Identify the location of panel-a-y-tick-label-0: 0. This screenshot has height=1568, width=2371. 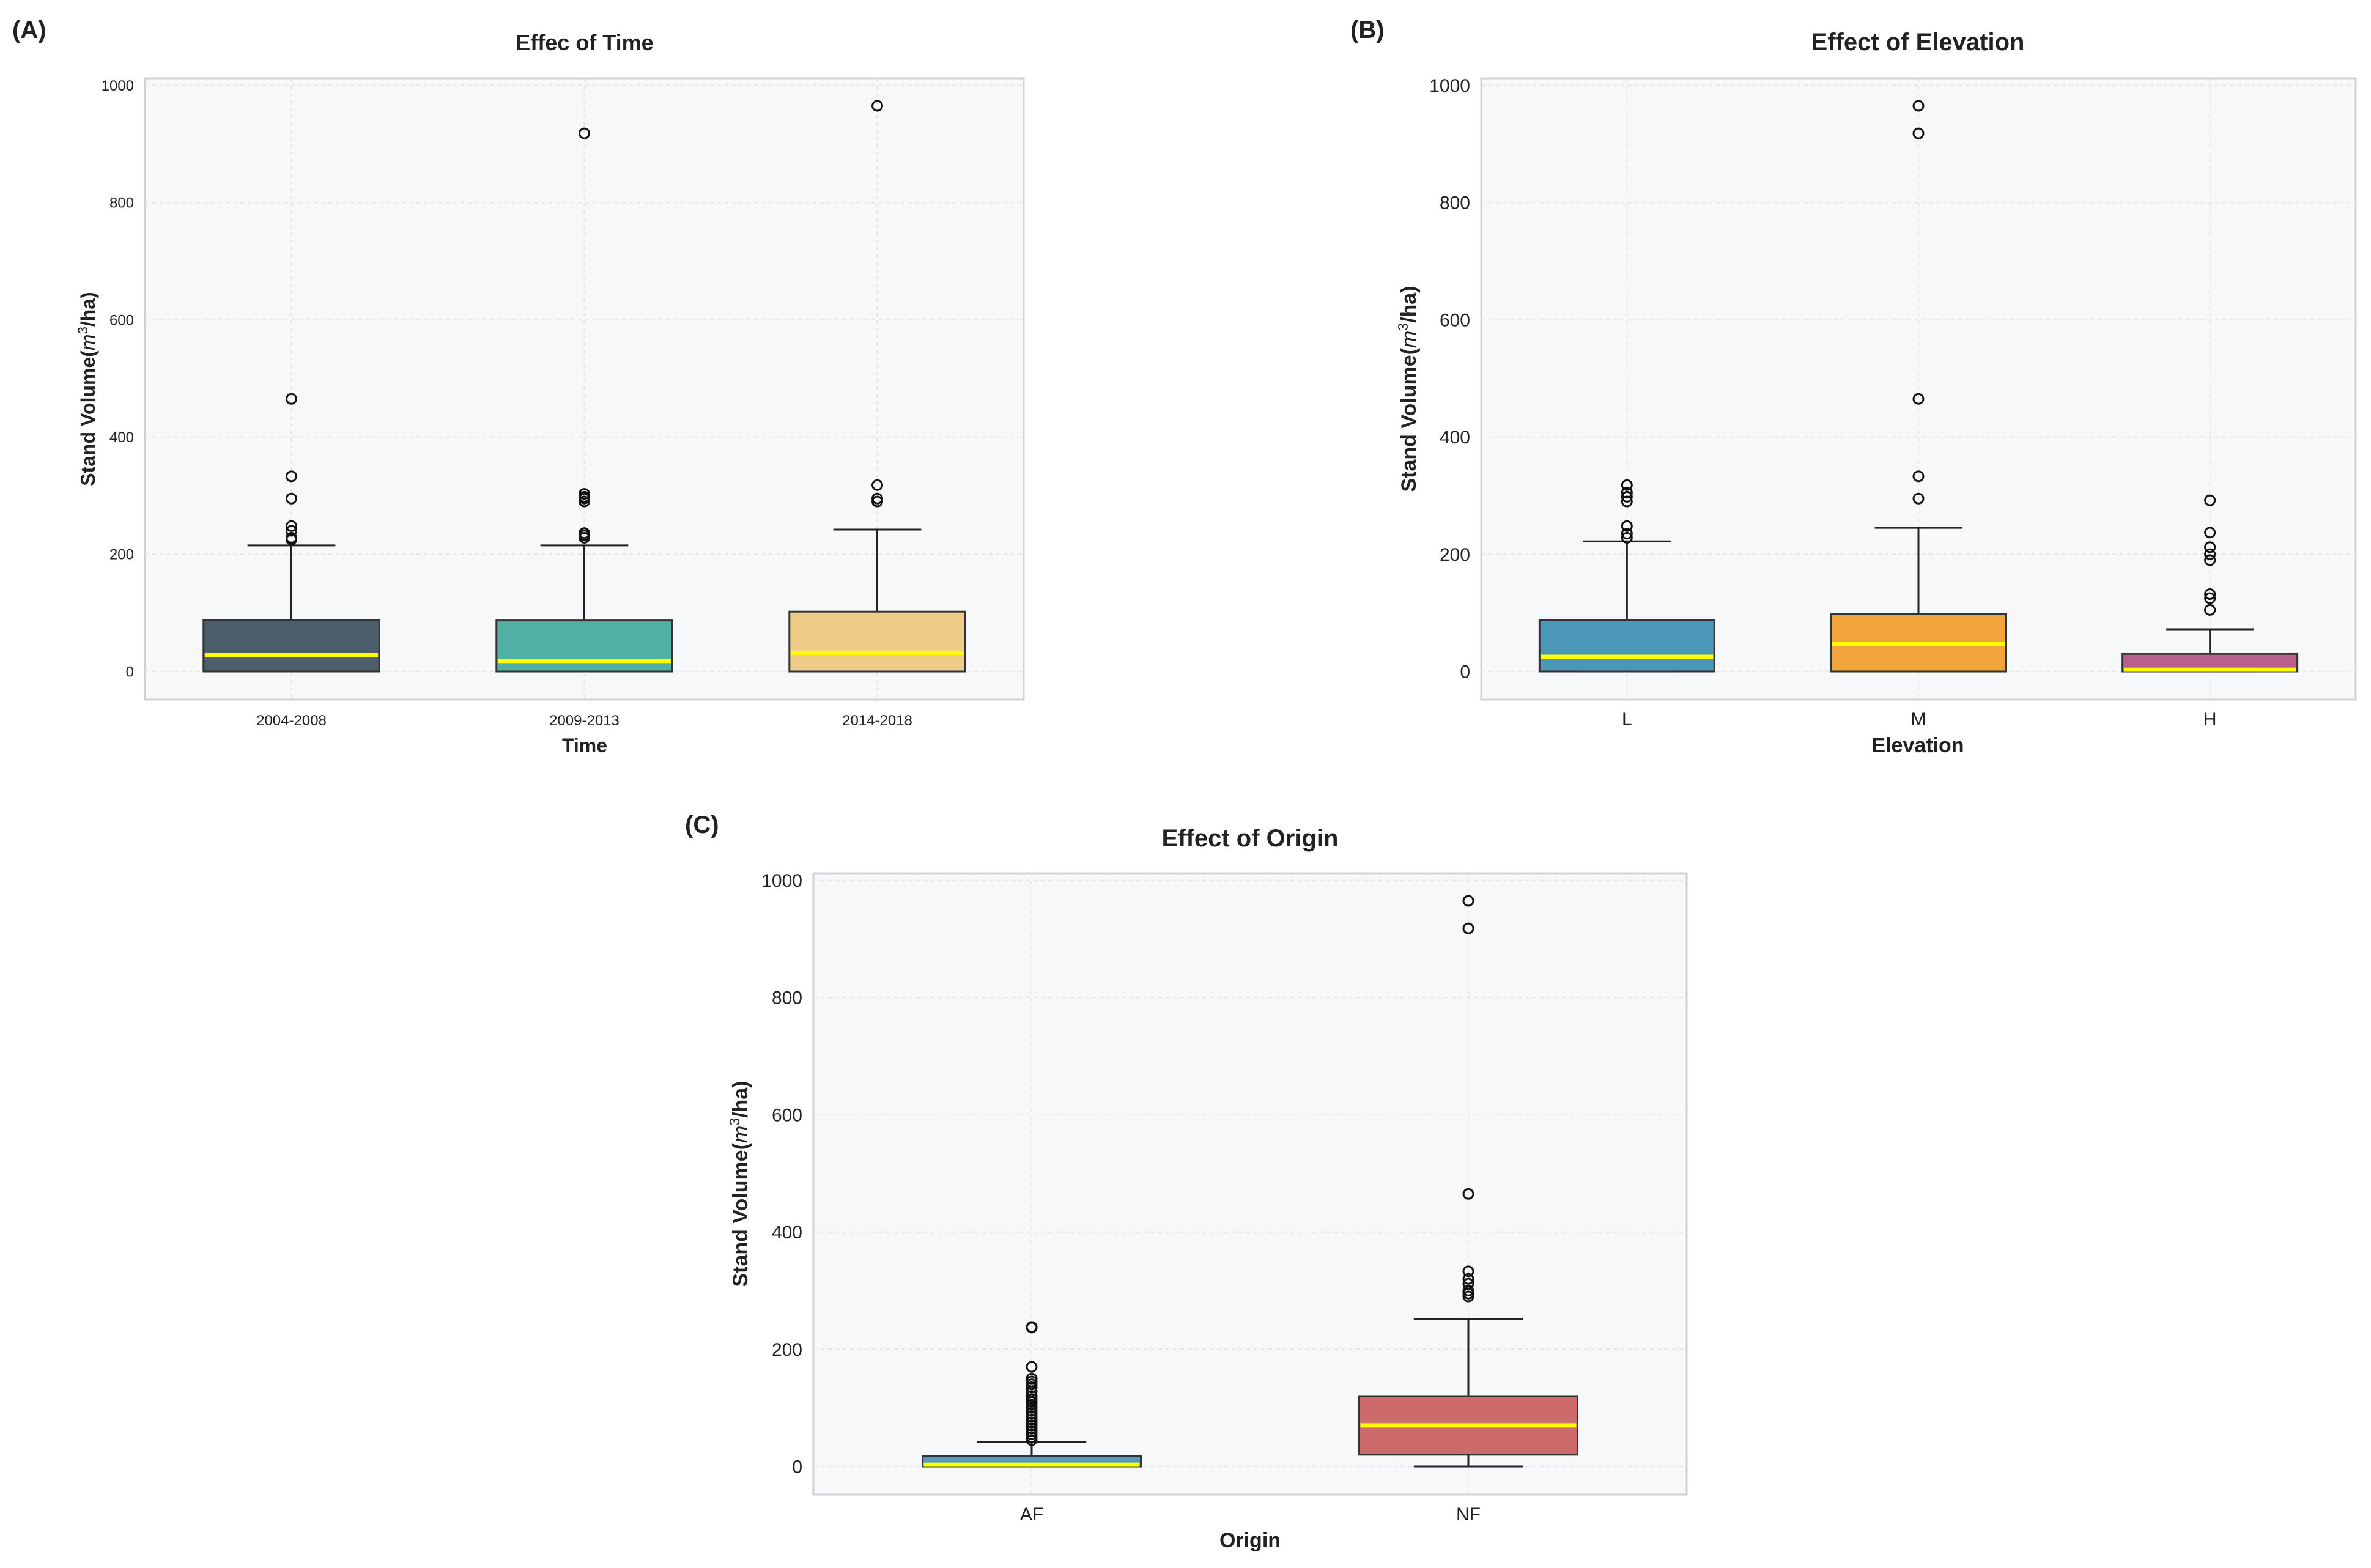
(130, 672).